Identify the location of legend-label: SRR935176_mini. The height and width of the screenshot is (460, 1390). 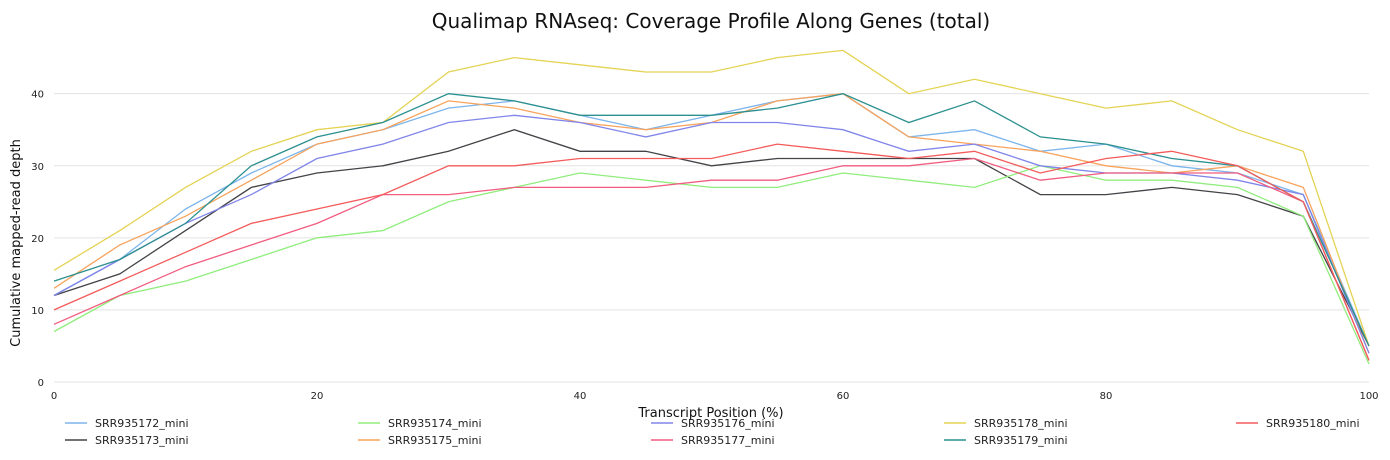
(728, 423).